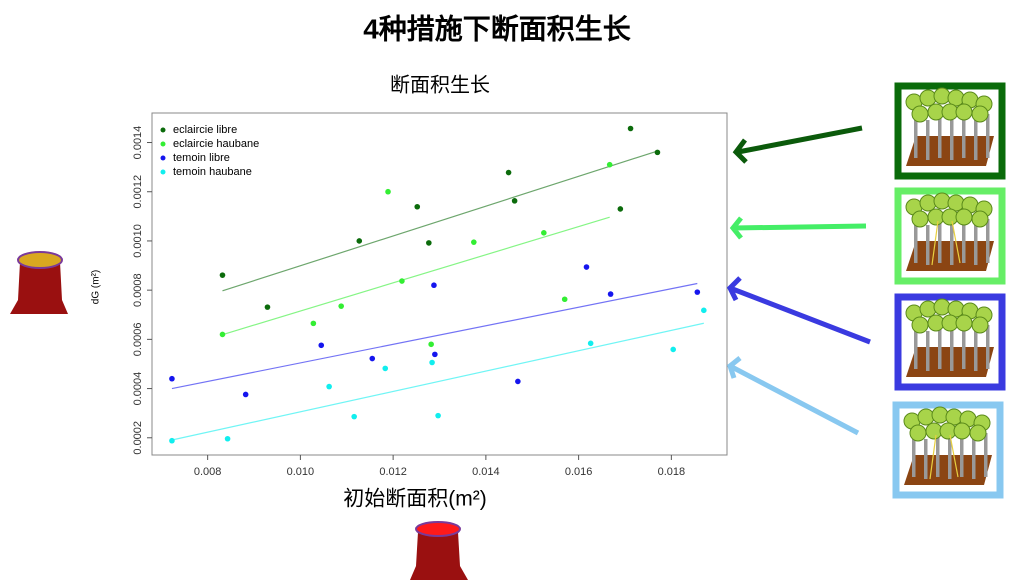 This screenshot has height=585, width=1017. I want to click on y-tick-label: 0.0006, so click(138, 340).